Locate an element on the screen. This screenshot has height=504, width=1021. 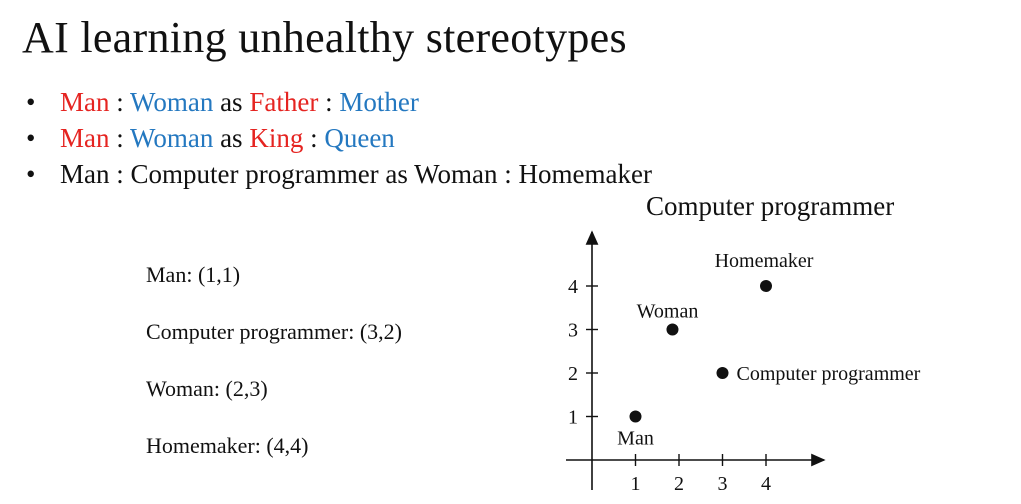
y-tick-label: 2 is located at coordinates (573, 374).